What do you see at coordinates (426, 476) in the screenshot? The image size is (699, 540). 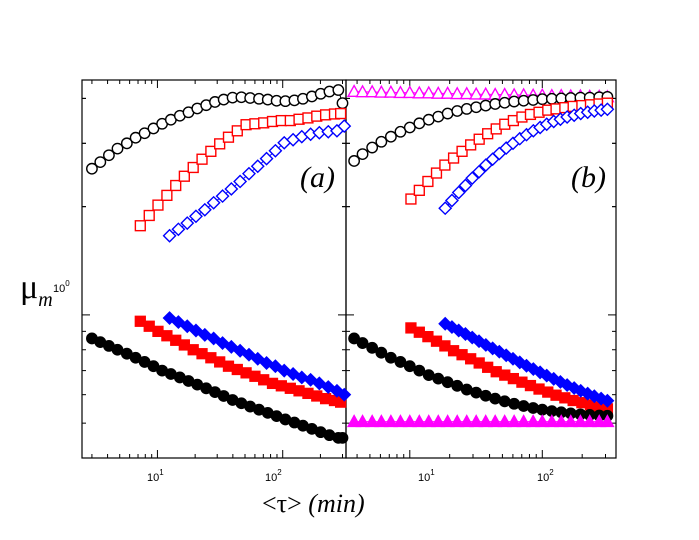 I see `x-tick-label-b-10: 101` at bounding box center [426, 476].